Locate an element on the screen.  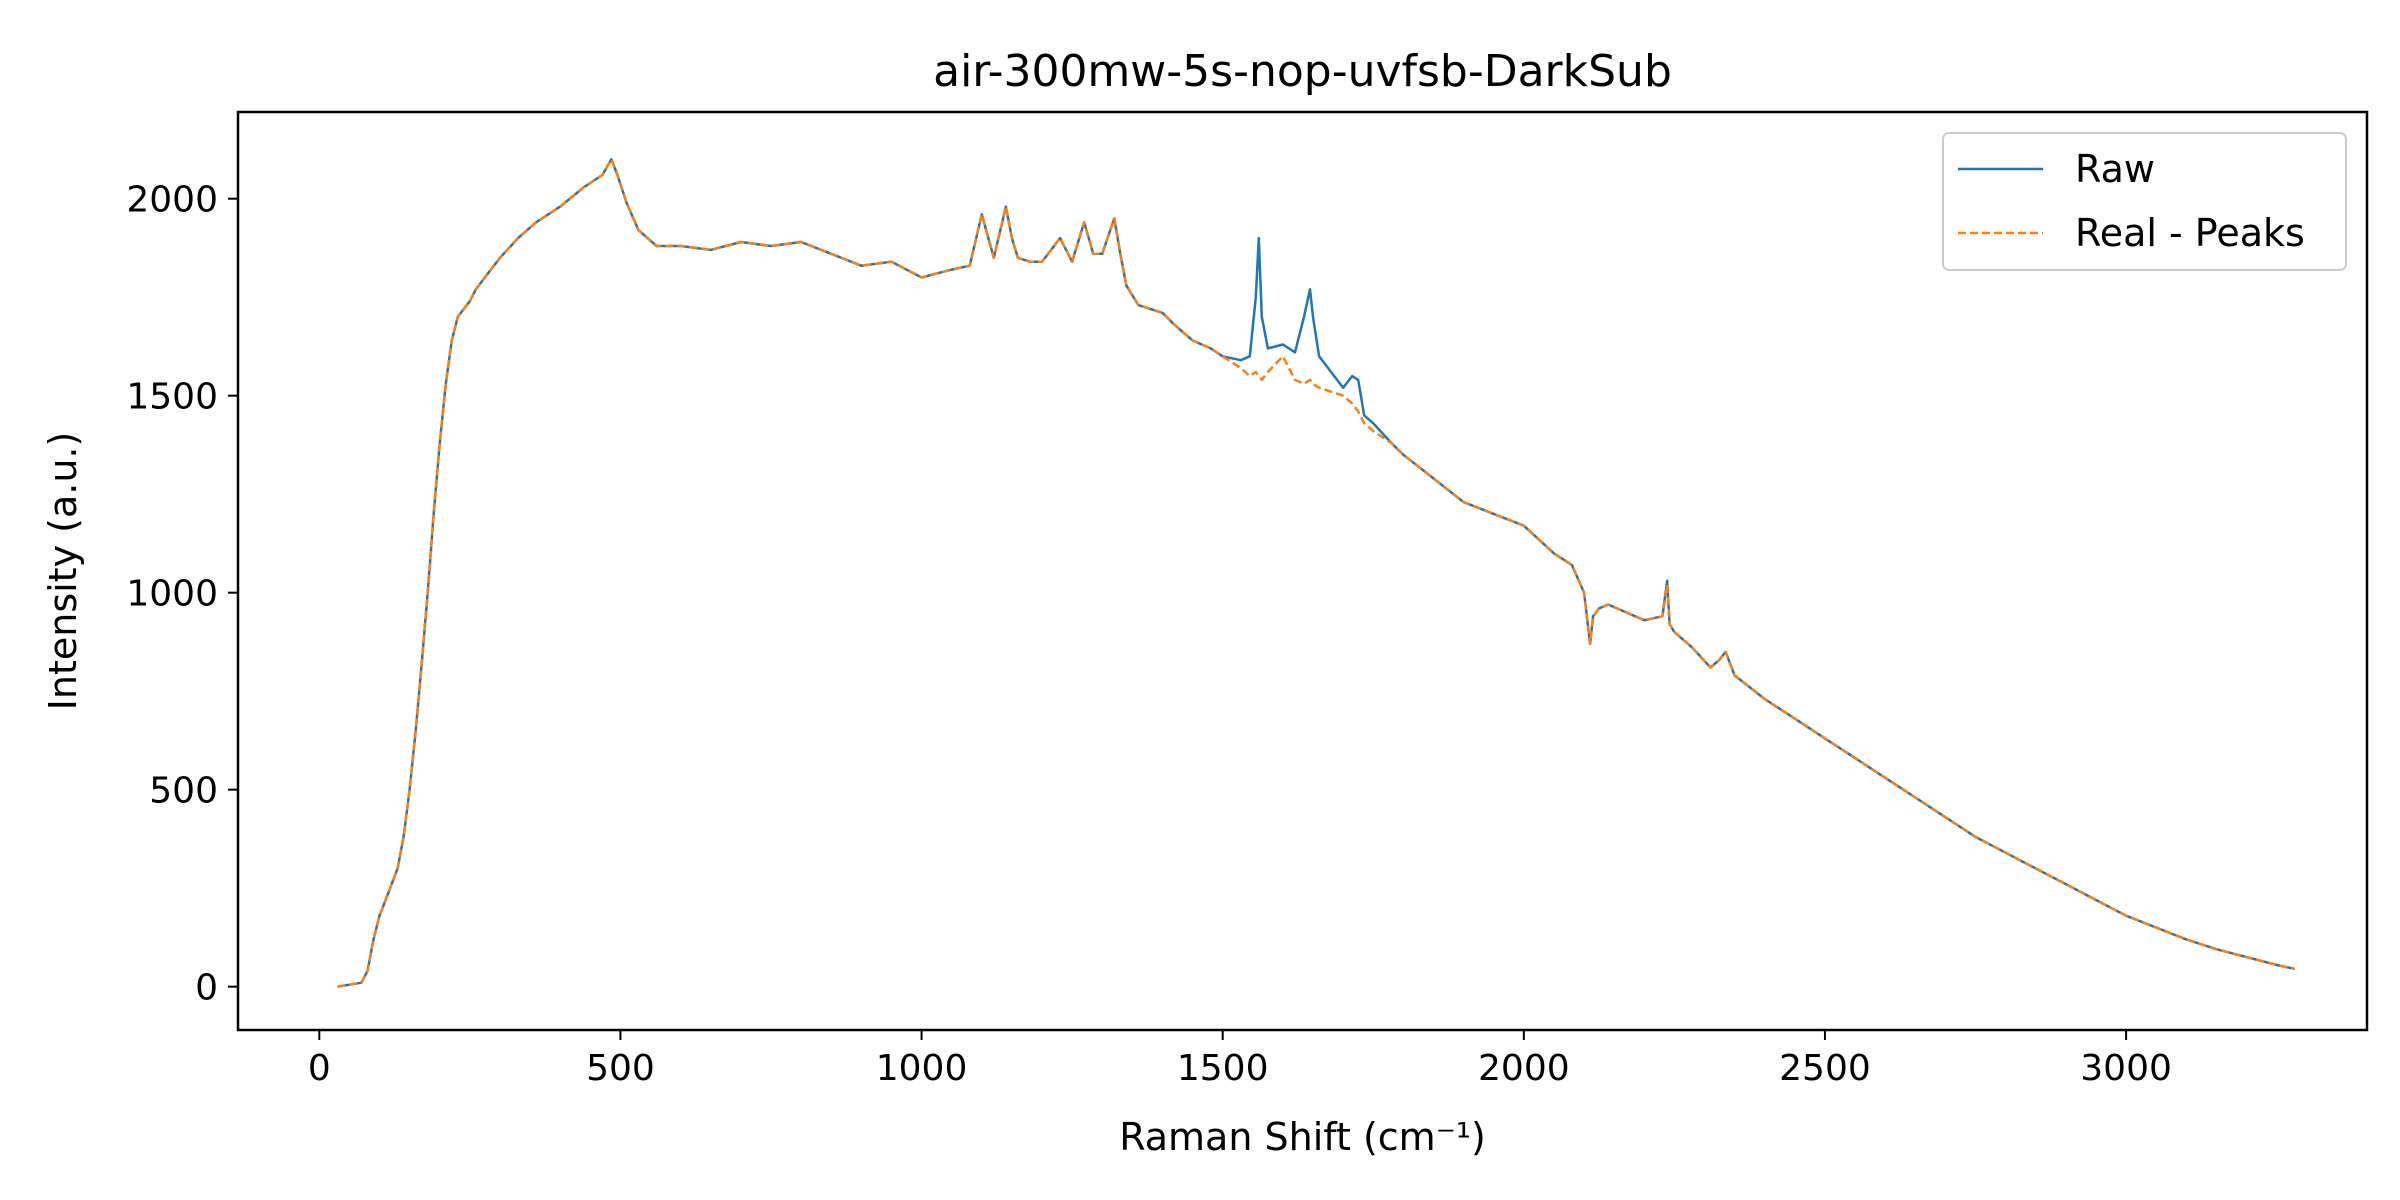
y-axis-ticks: 0 500 1000 1500 2000 is located at coordinates (182, 594).